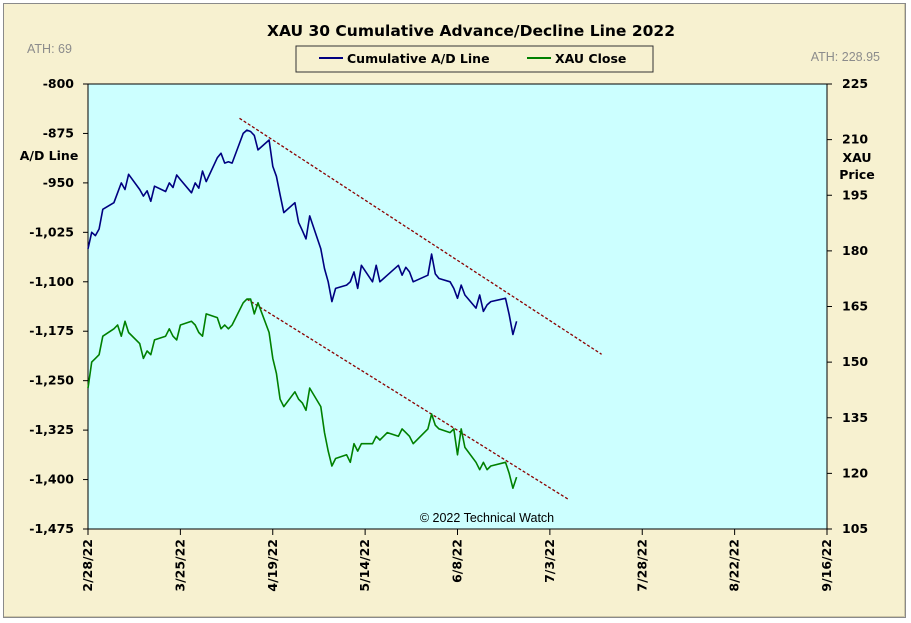  I want to click on left-axis-tick-label: -1,400, so click(51, 479).